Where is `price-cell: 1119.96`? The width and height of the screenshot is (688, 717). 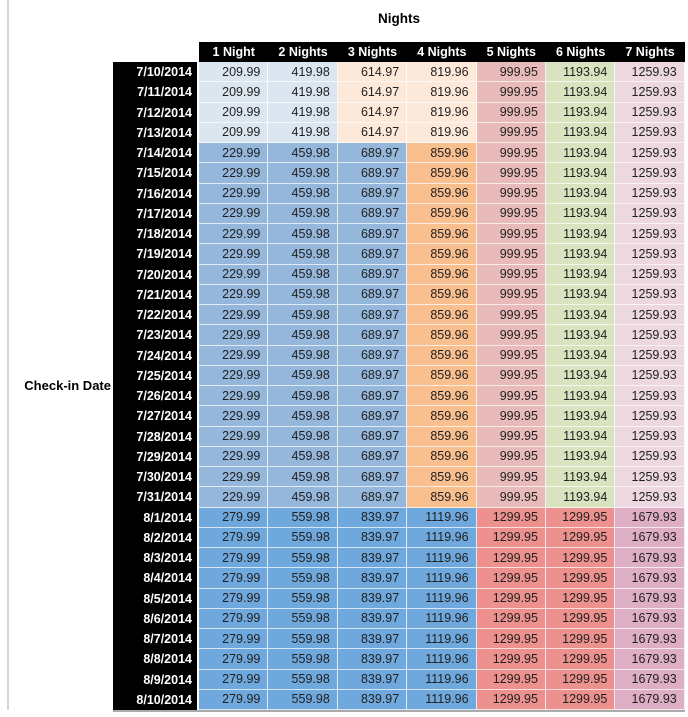
price-cell: 1119.96 is located at coordinates (442, 639).